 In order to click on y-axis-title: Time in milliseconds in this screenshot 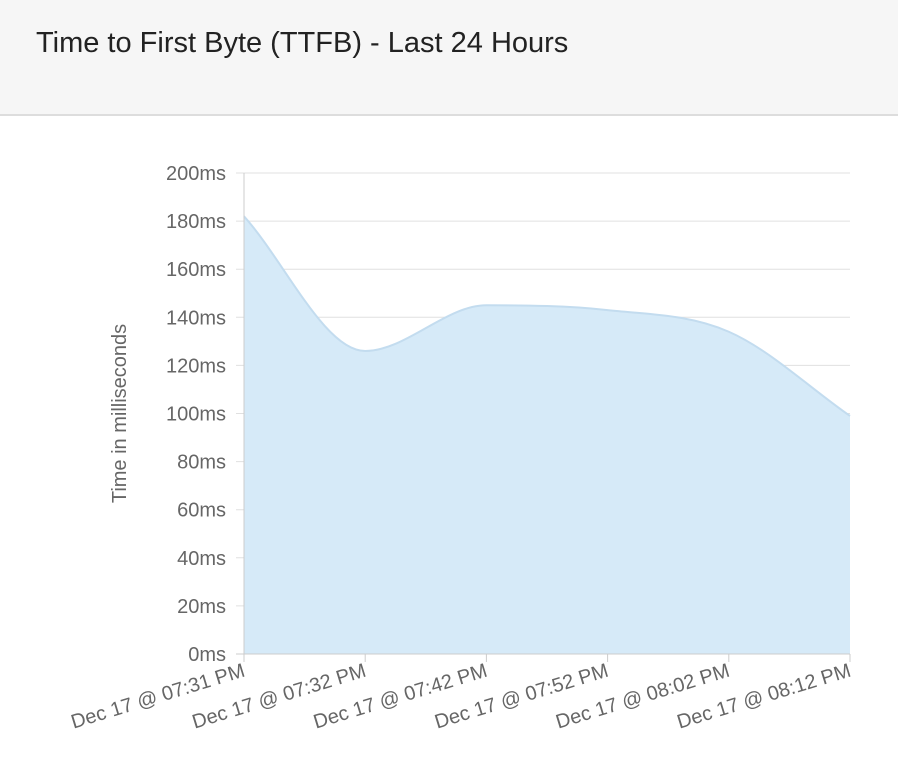, I will do `click(120, 413)`.